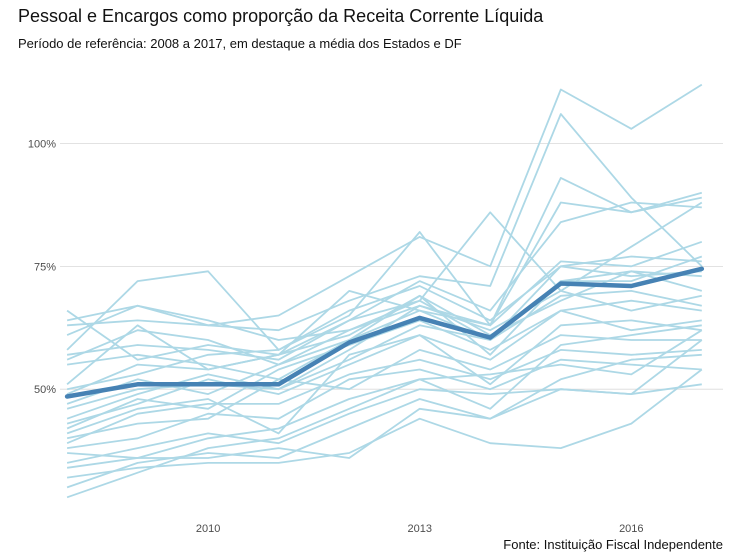 The height and width of the screenshot is (560, 731). What do you see at coordinates (42, 145) in the screenshot?
I see `y-tick-label: 100%` at bounding box center [42, 145].